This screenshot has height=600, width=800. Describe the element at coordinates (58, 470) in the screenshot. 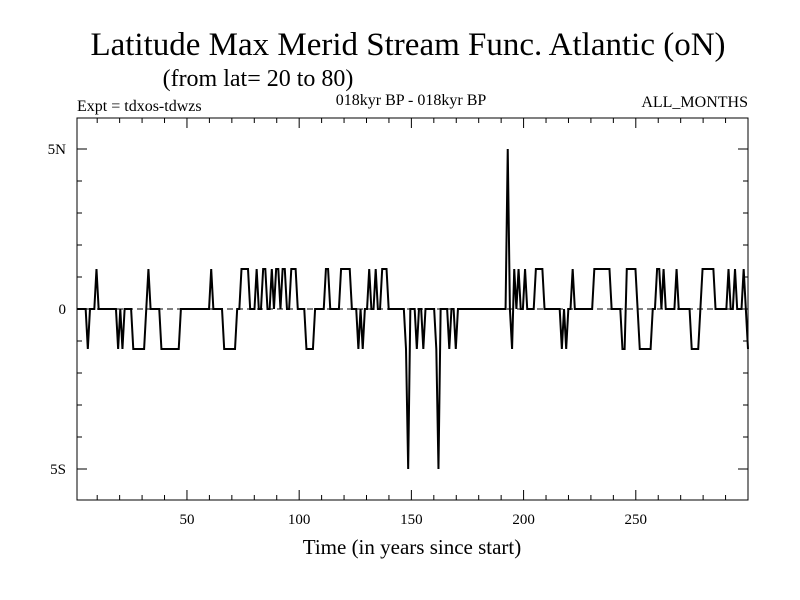

I see `y-tick-label: 5S` at that location.